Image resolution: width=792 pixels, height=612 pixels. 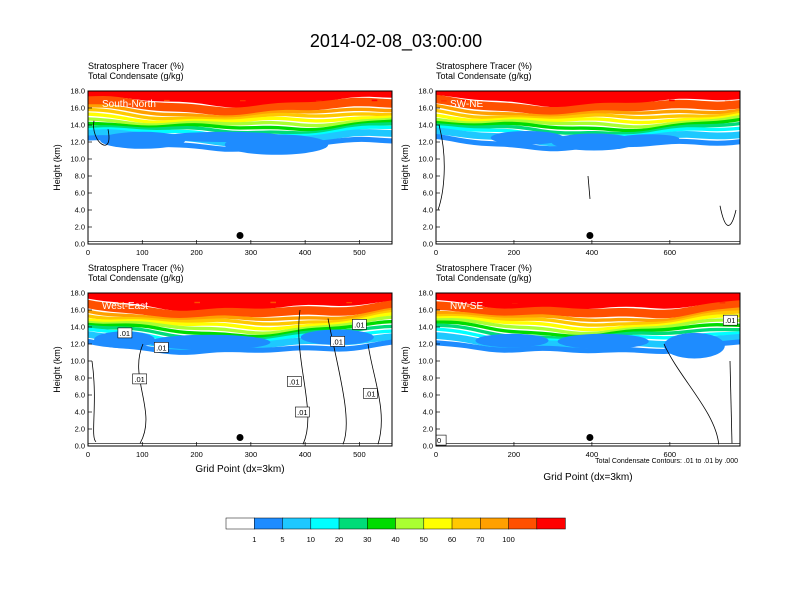 I want to click on panel-header-line: Total Condensate (g/kg), so click(x=484, y=76).